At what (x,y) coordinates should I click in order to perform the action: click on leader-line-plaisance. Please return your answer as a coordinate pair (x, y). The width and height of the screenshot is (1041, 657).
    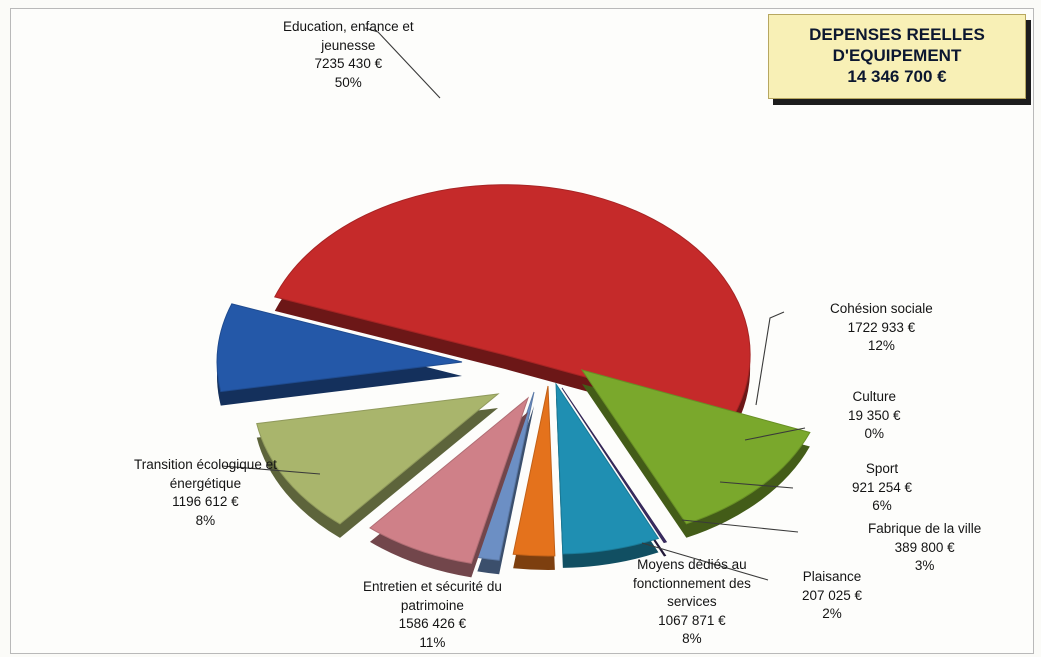
    Looking at the image, I should click on (705, 561).